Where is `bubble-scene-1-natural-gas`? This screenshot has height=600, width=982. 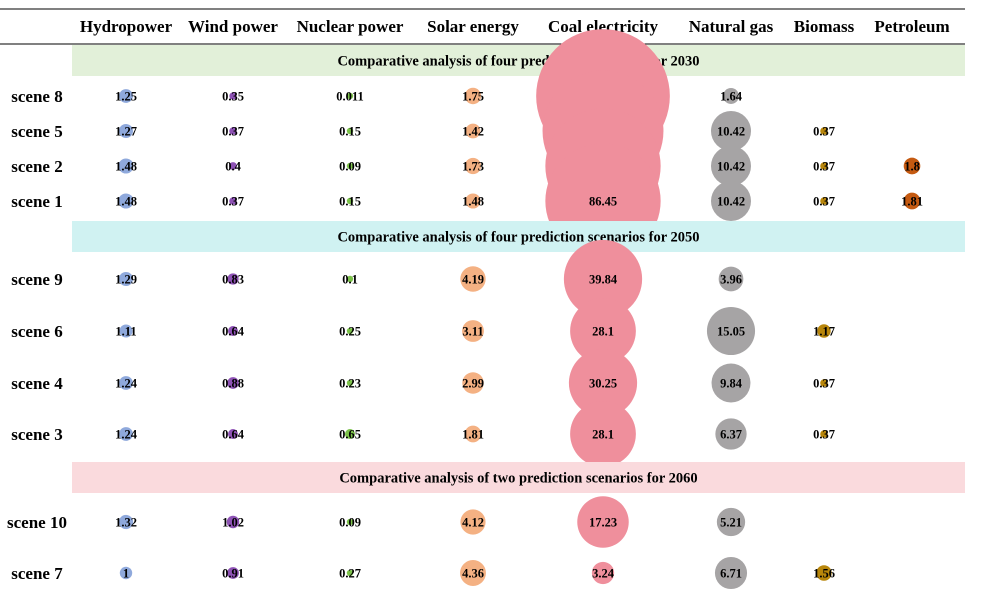
bubble-scene-1-natural-gas is located at coordinates (731, 201).